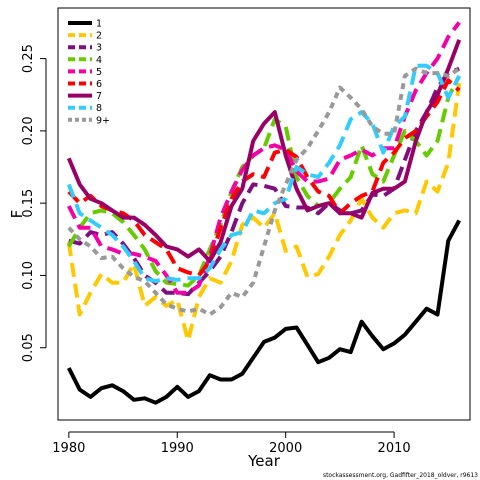  I want to click on legend-label: 9+, so click(103, 120).